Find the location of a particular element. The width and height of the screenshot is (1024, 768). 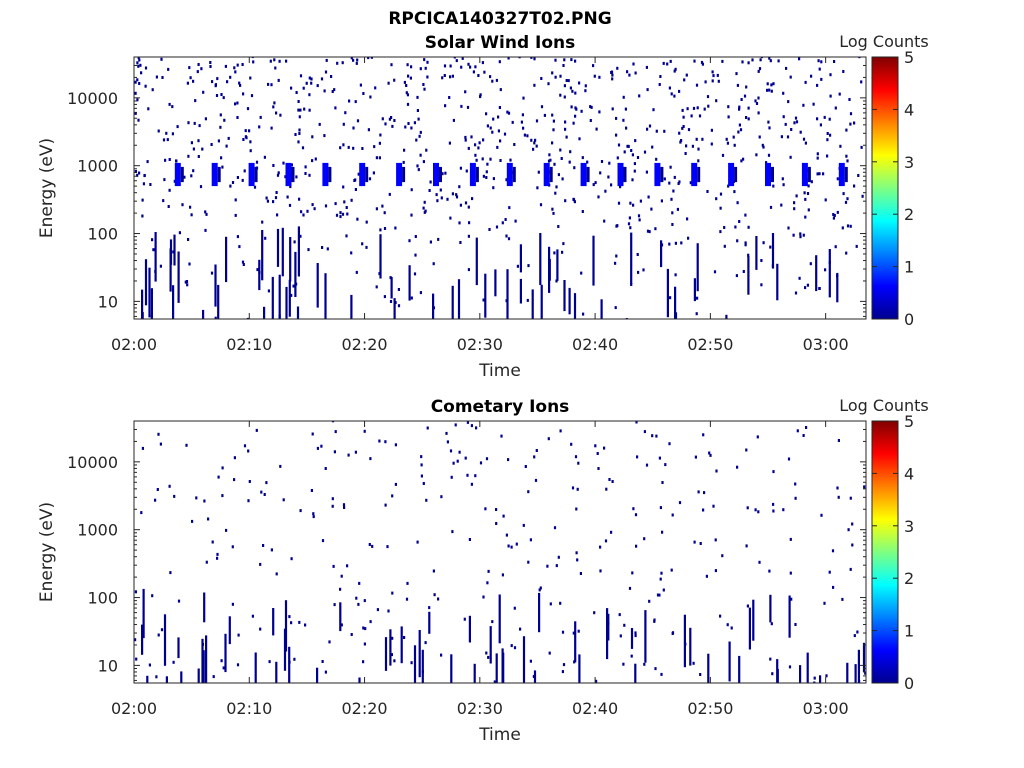

colorbar-gradient is located at coordinates (885, 188).